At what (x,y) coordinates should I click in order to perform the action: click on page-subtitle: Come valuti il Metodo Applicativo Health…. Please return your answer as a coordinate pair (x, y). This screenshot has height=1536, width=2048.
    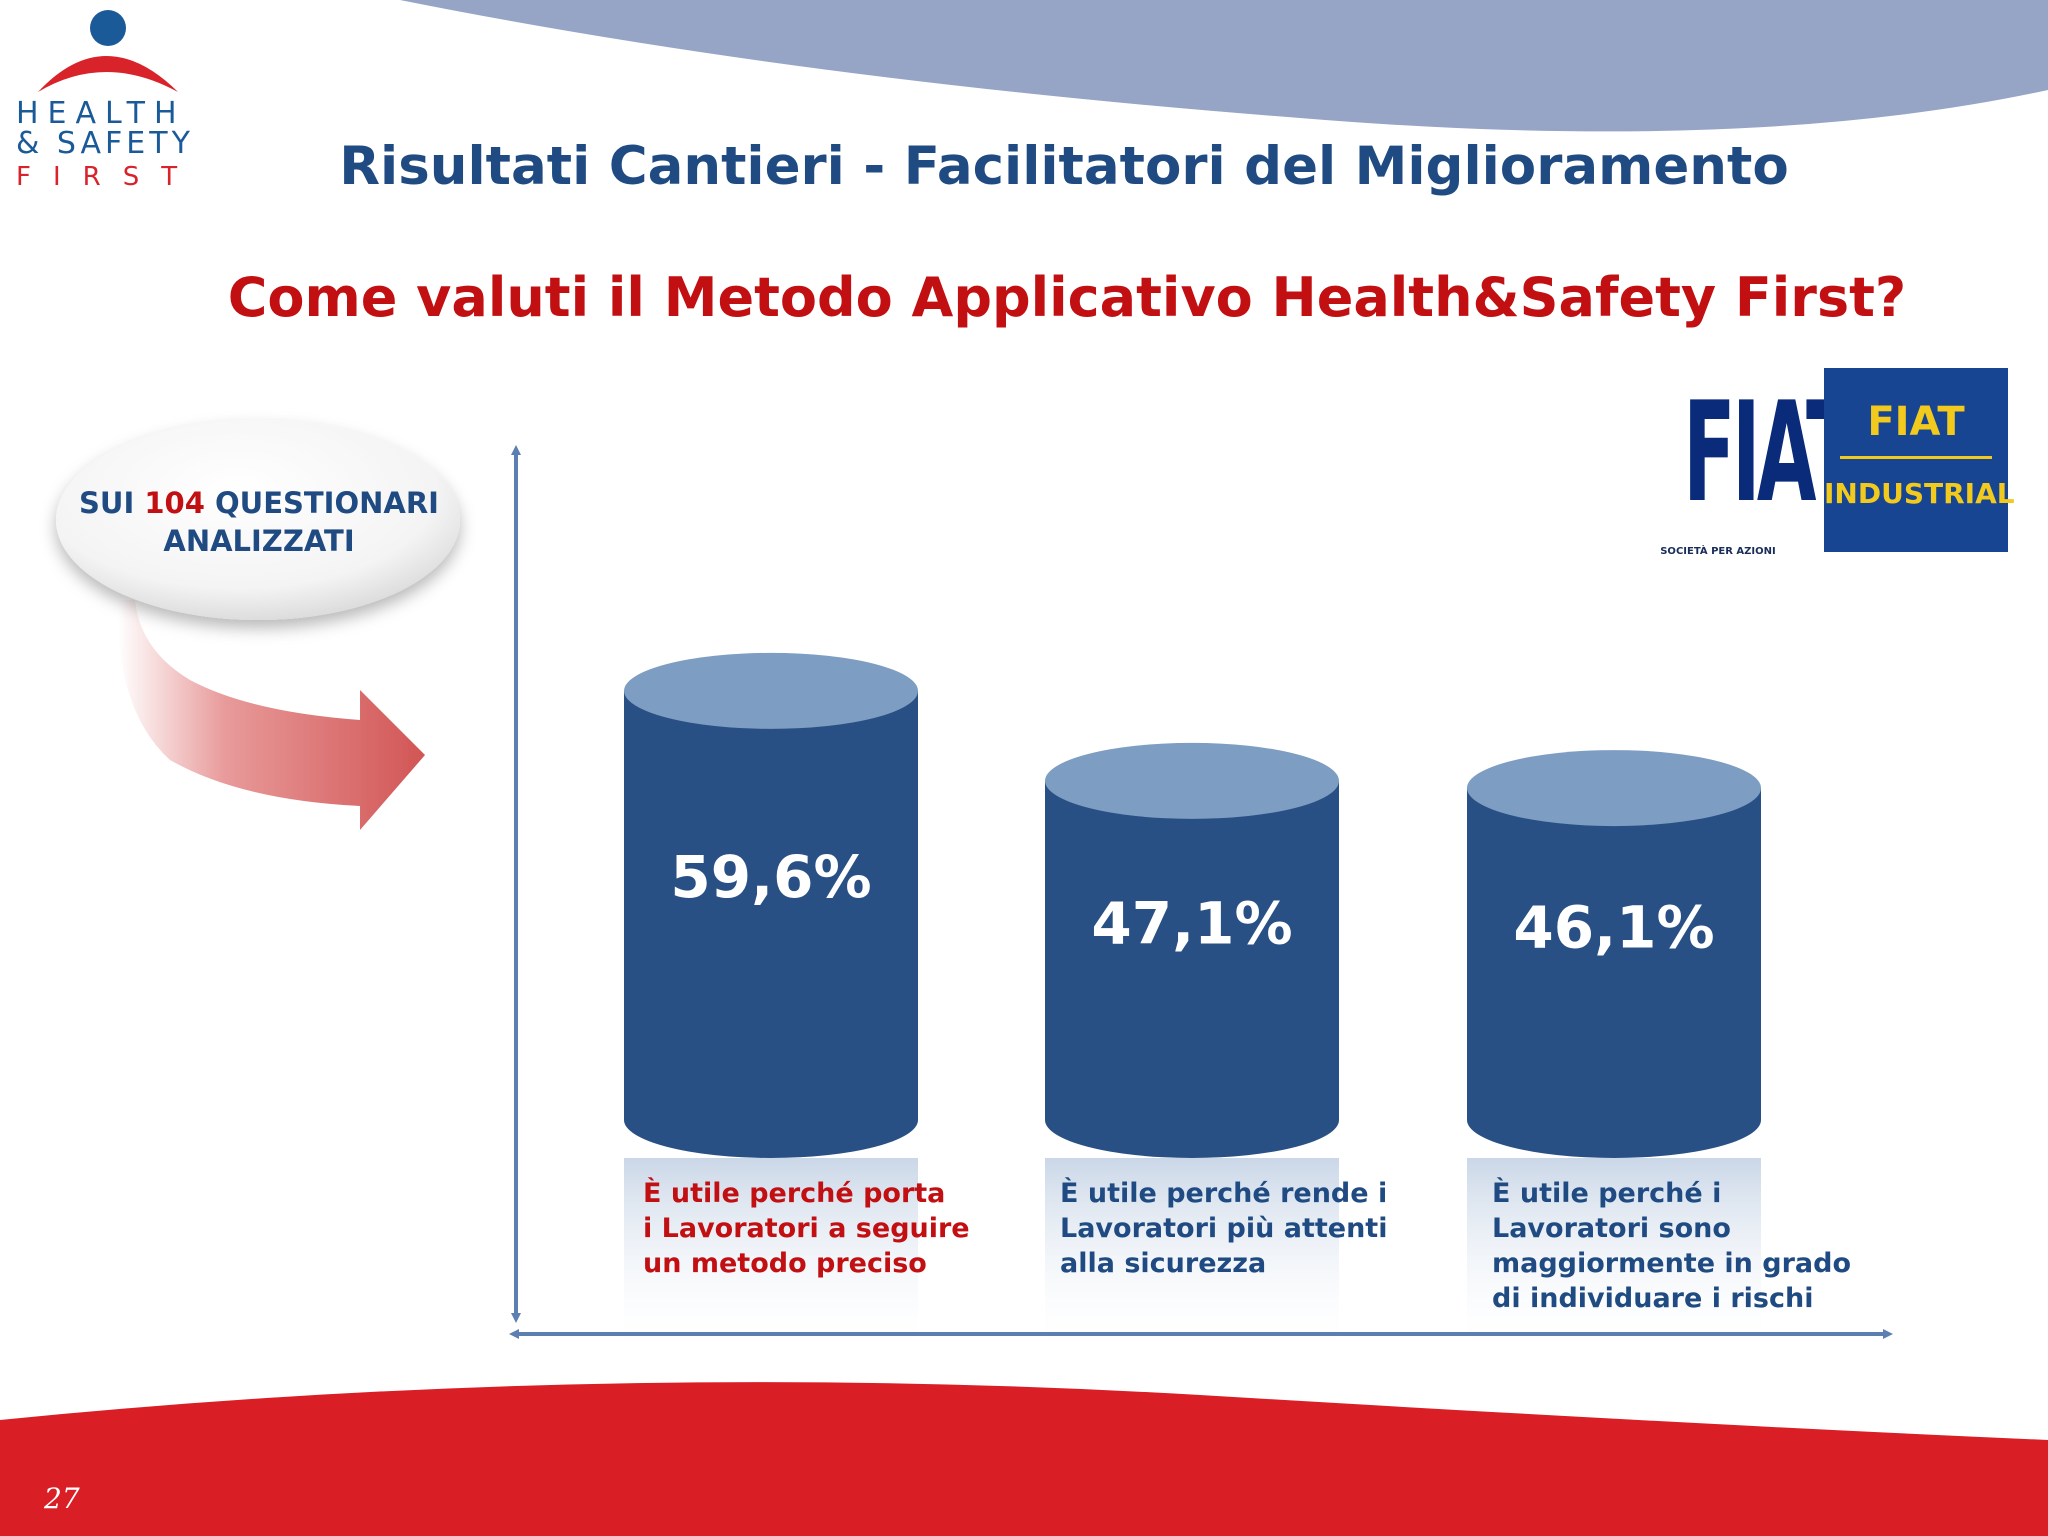
    Looking at the image, I should click on (1067, 297).